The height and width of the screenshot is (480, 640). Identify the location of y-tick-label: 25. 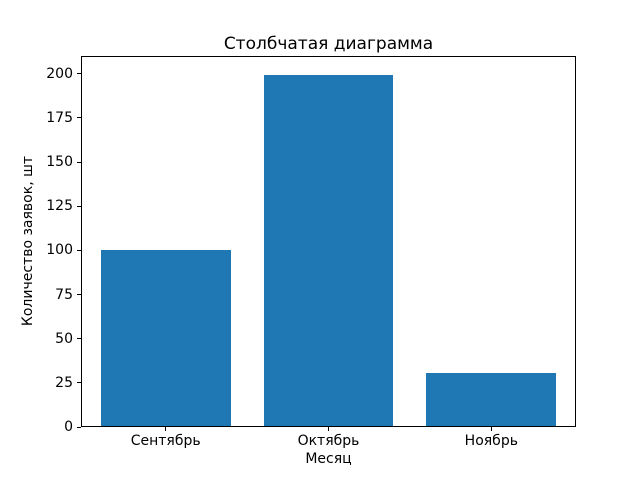
(64, 382).